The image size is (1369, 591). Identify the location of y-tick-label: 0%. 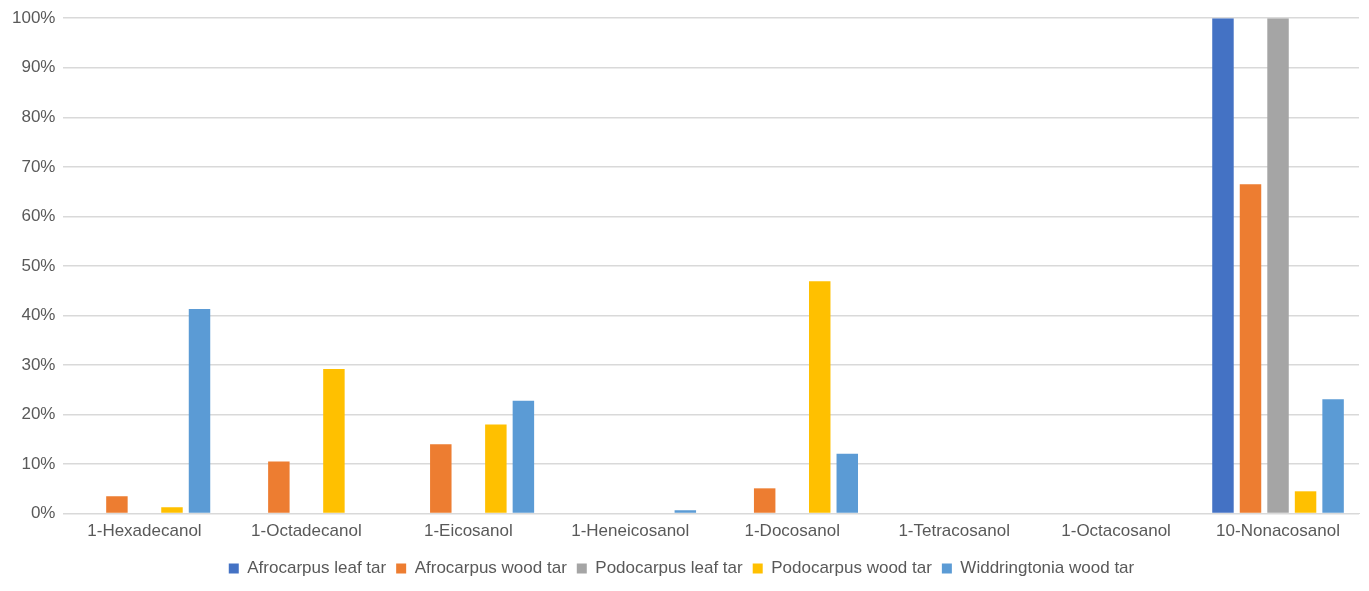
(43, 513).